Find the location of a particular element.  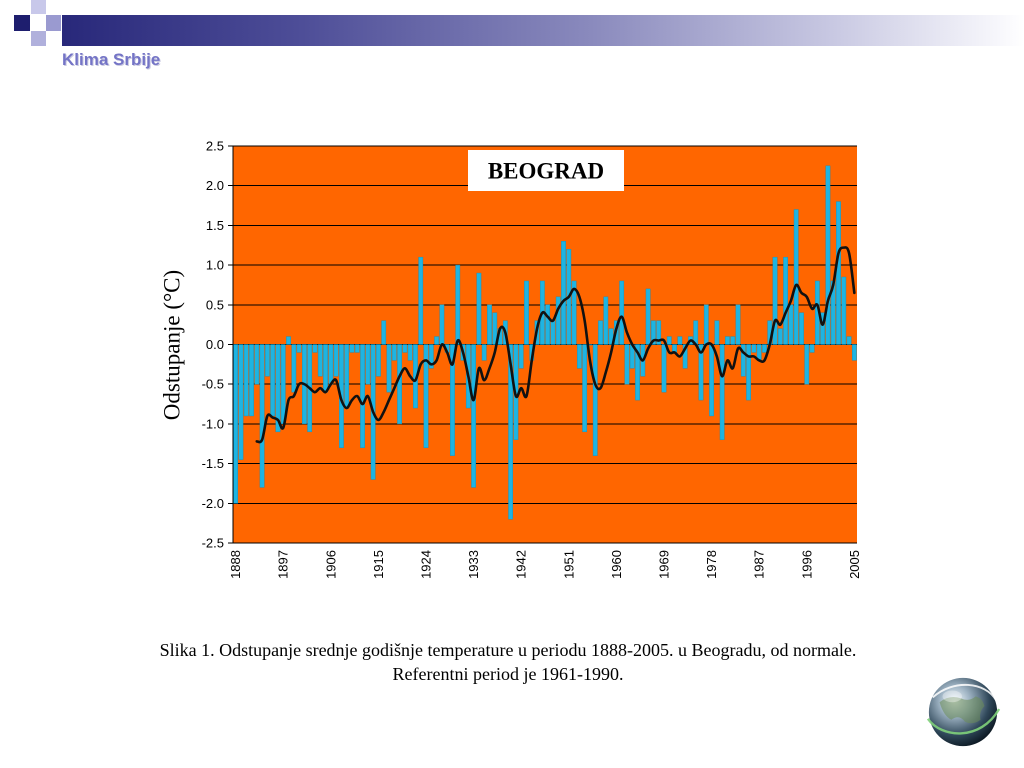

x-tick-label: 1924 is located at coordinates (426, 564).